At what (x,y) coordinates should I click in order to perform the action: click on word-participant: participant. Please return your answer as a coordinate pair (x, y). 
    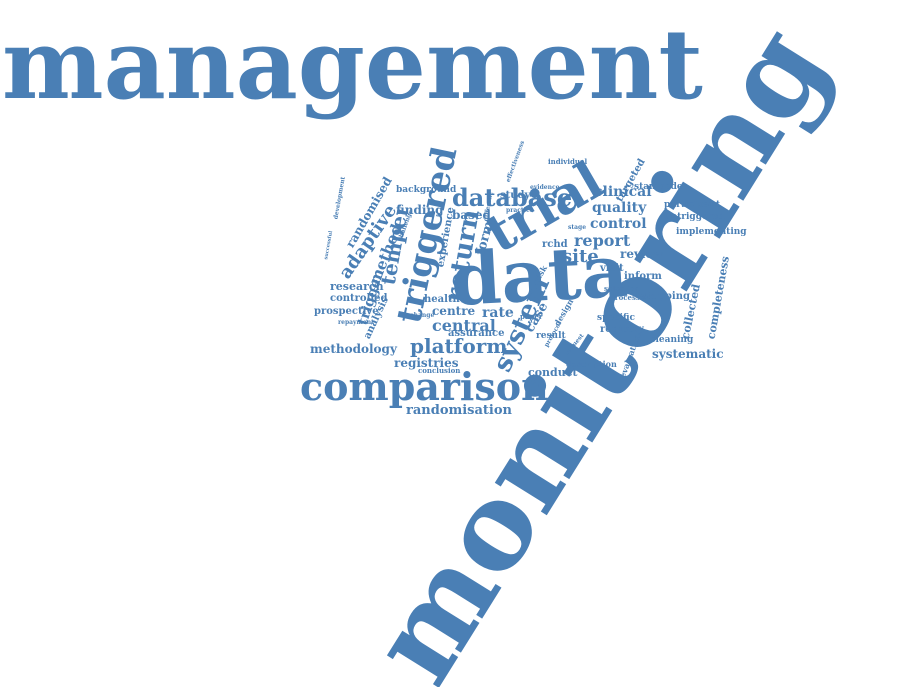
    Looking at the image, I should click on (692, 204).